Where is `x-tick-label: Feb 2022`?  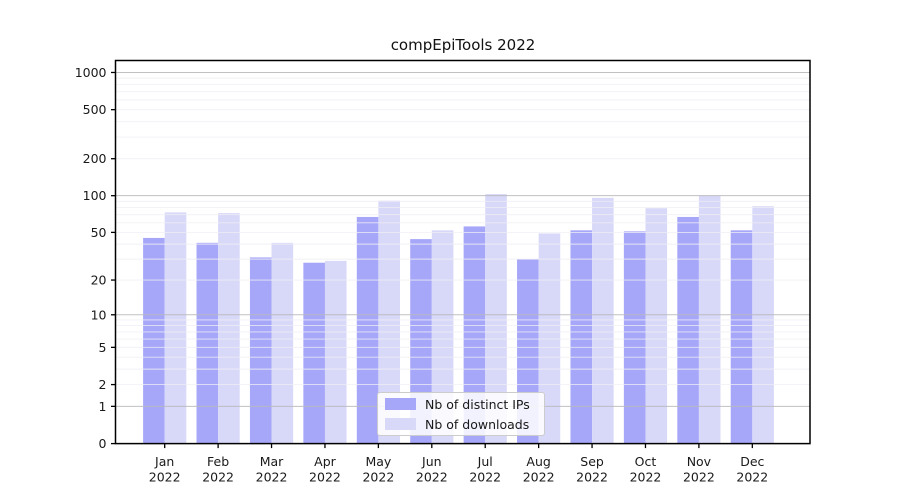 x-tick-label: Feb 2022 is located at coordinates (218, 469).